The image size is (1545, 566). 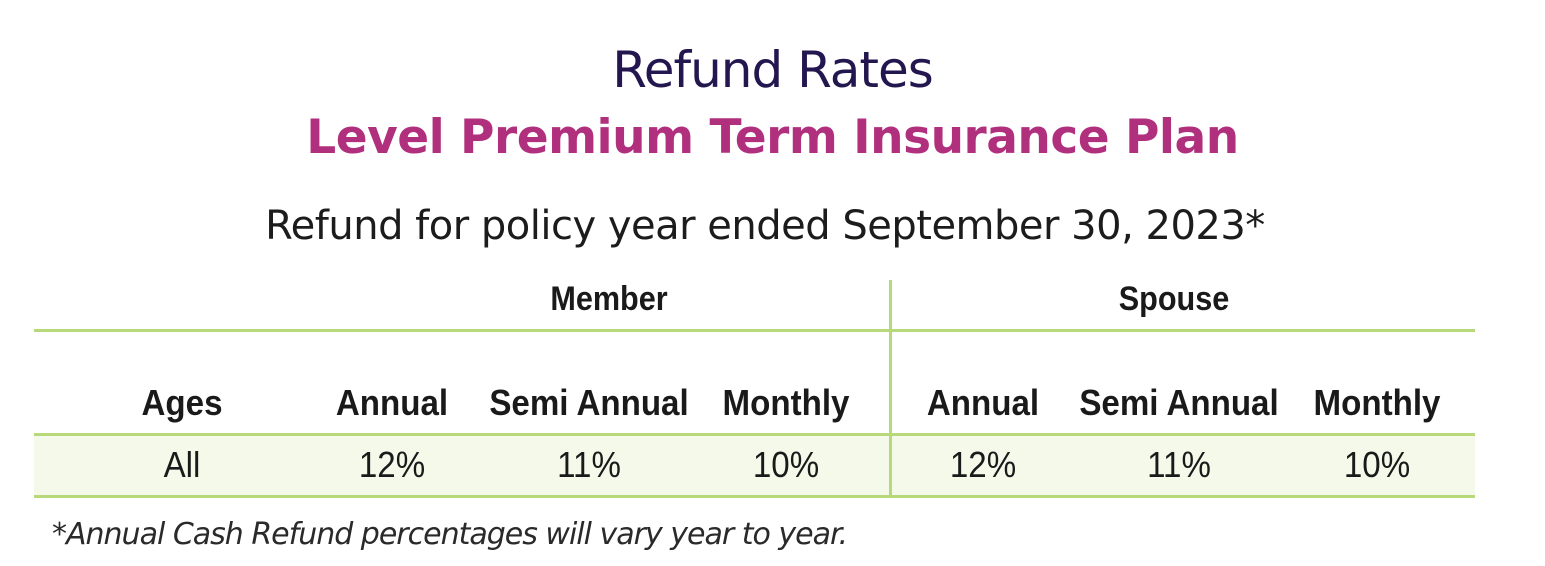 What do you see at coordinates (589, 464) in the screenshot?
I see `cell-member-semi-annual: 11%` at bounding box center [589, 464].